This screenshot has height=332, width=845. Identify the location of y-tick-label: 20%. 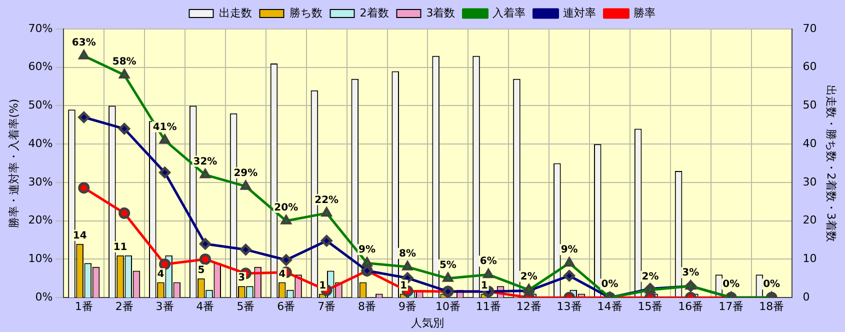
(40, 220).